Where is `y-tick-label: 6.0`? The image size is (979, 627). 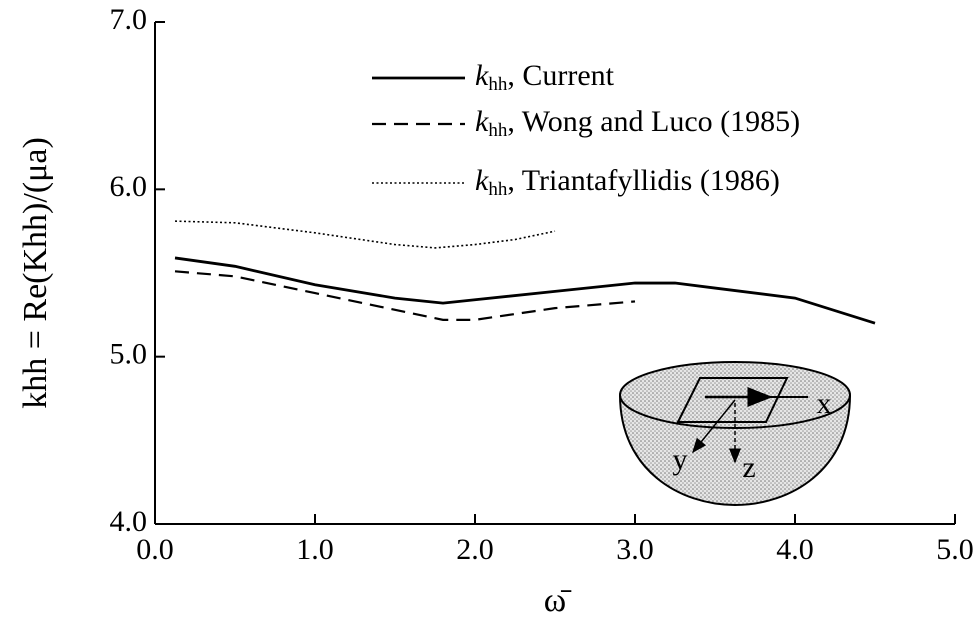 y-tick-label: 6.0 is located at coordinates (129, 186).